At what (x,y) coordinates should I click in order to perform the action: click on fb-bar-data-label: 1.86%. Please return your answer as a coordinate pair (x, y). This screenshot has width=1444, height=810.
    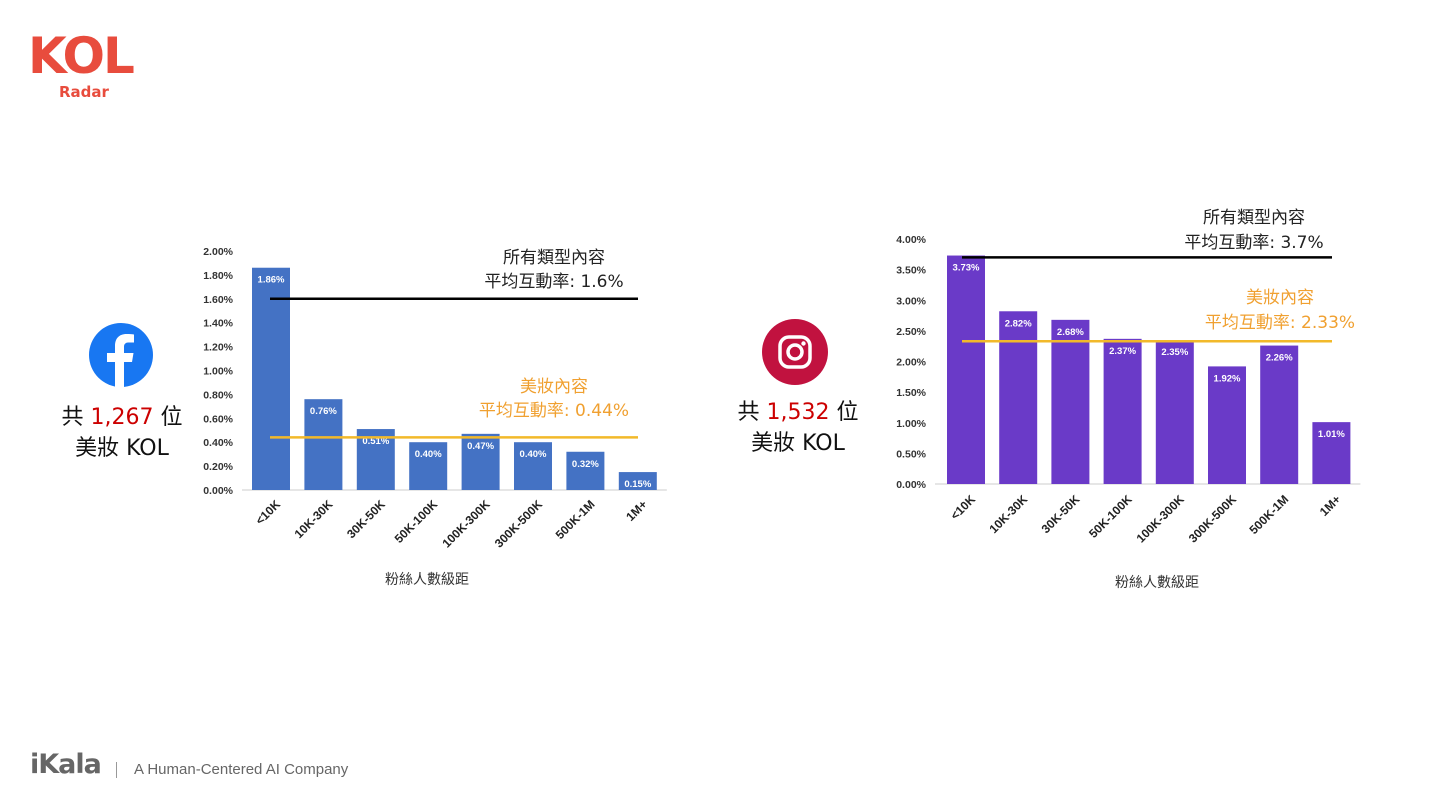
    Looking at the image, I should click on (271, 280).